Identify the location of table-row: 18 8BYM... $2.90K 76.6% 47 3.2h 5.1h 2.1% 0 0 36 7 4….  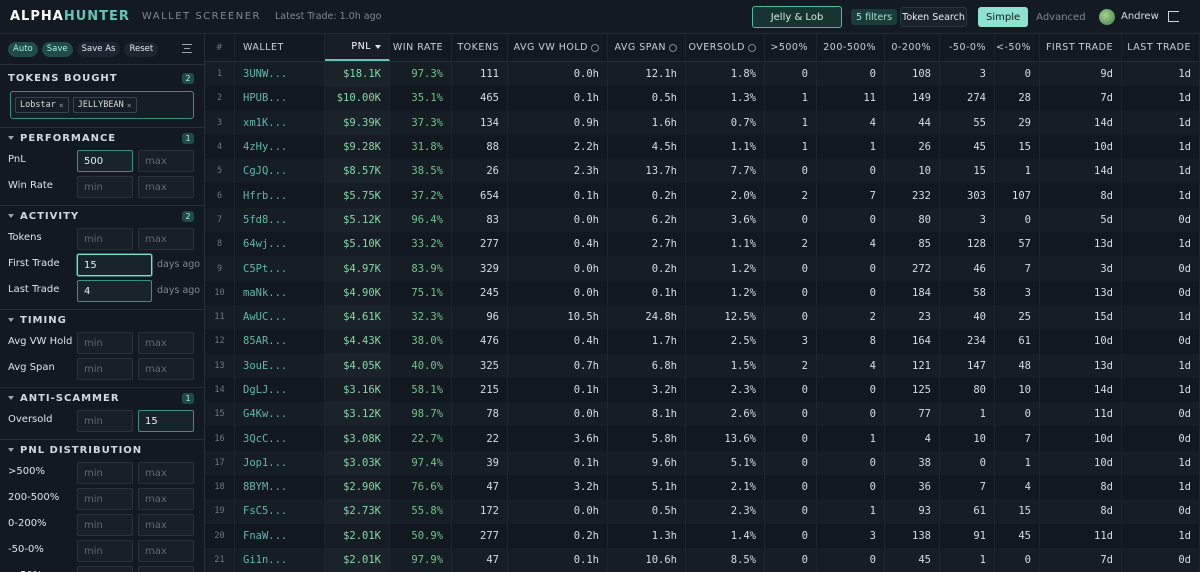
(702, 487).